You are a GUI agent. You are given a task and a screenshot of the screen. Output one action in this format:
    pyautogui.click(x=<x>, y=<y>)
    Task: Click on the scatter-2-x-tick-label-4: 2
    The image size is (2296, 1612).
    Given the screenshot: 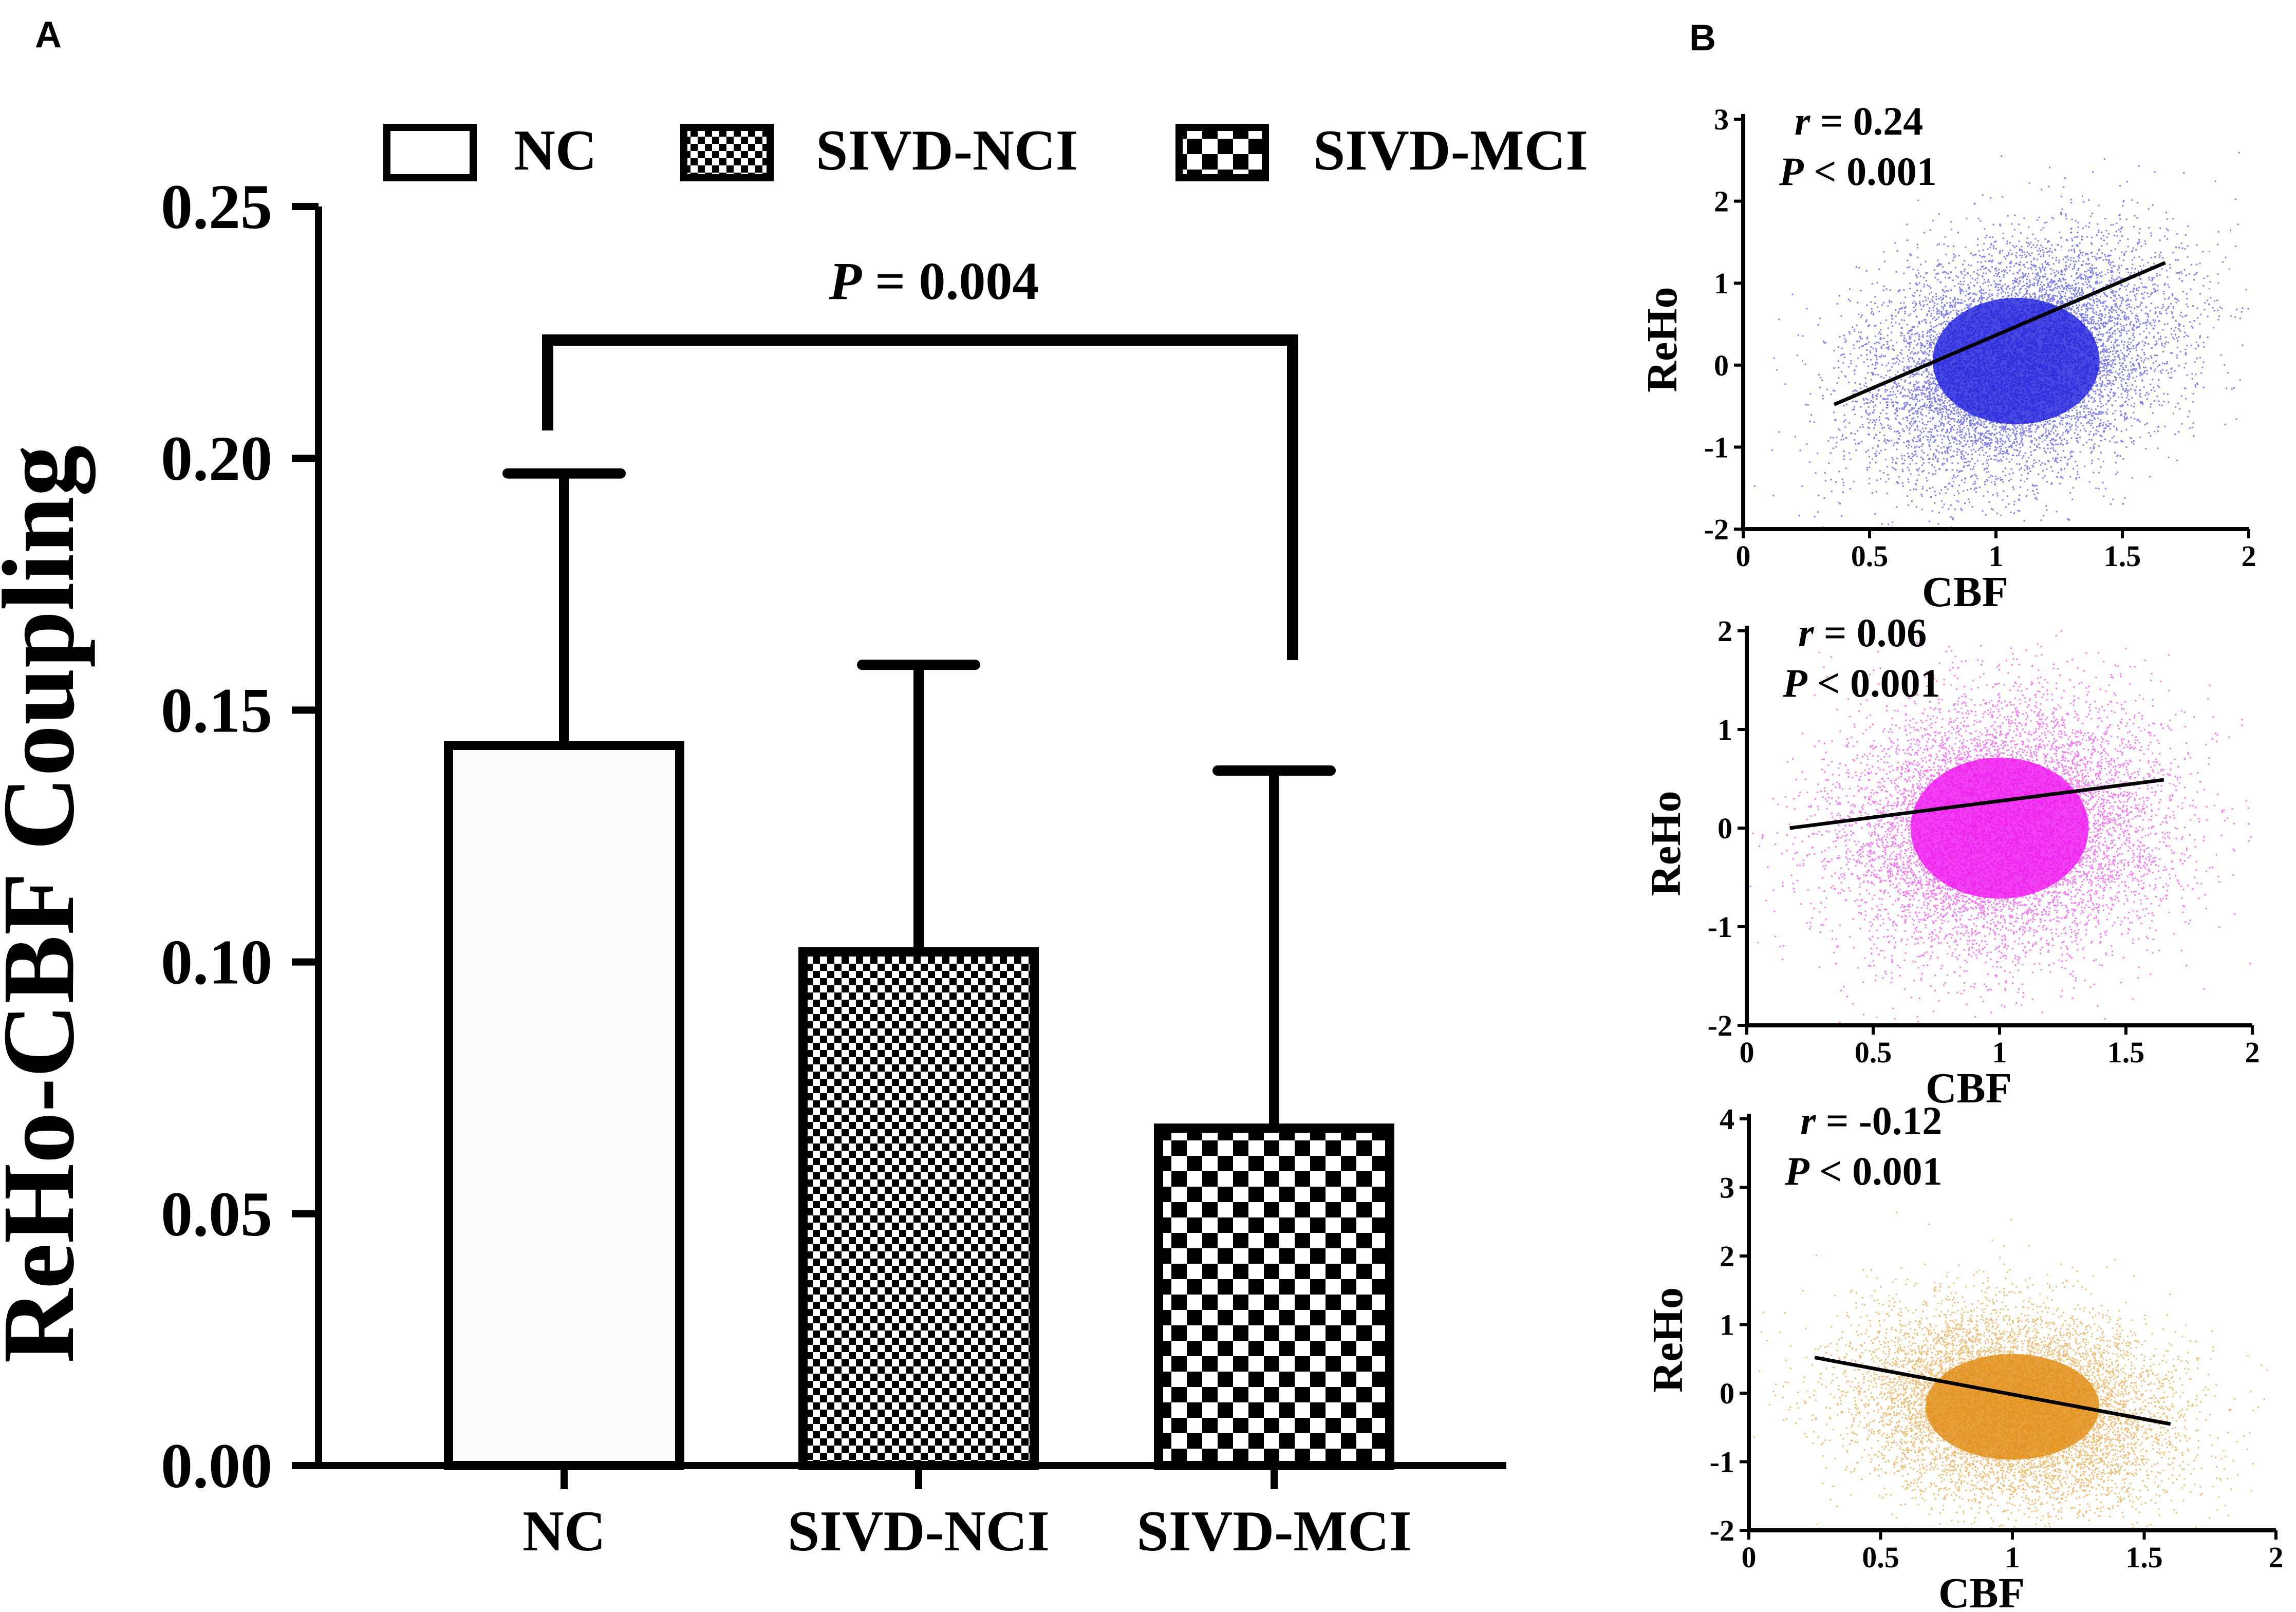 What is the action you would take?
    pyautogui.click(x=2252, y=1052)
    